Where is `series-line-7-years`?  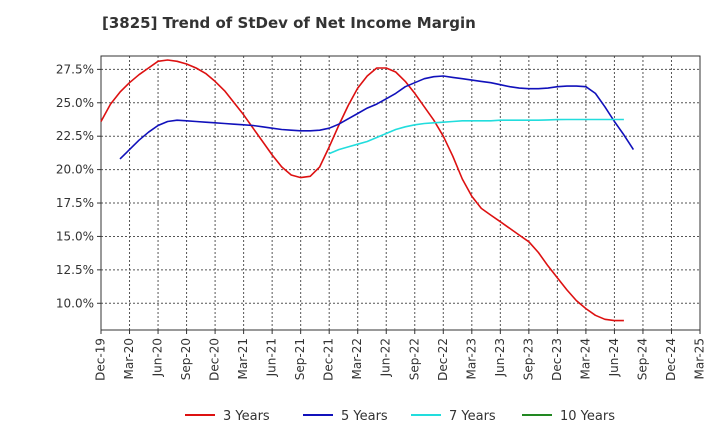
series-line-7-years is located at coordinates (476, 136).